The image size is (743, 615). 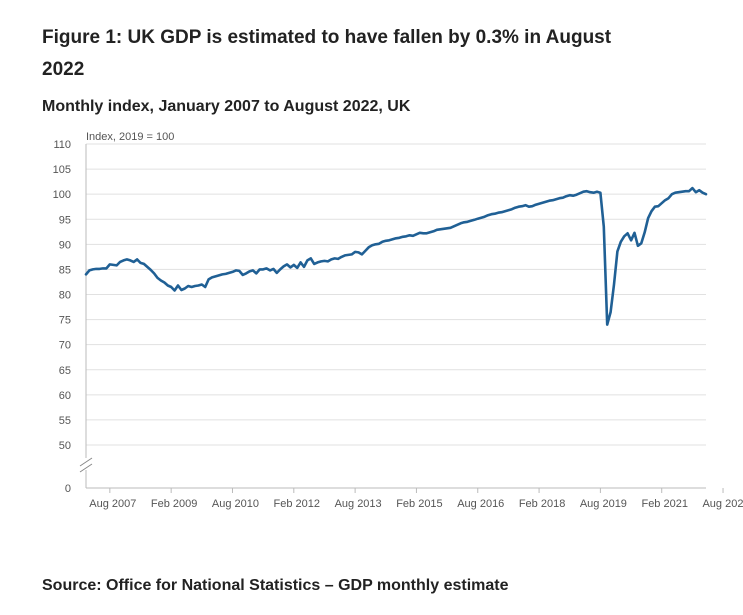 I want to click on x-tick-label-9: Feb 2021, so click(x=664, y=504).